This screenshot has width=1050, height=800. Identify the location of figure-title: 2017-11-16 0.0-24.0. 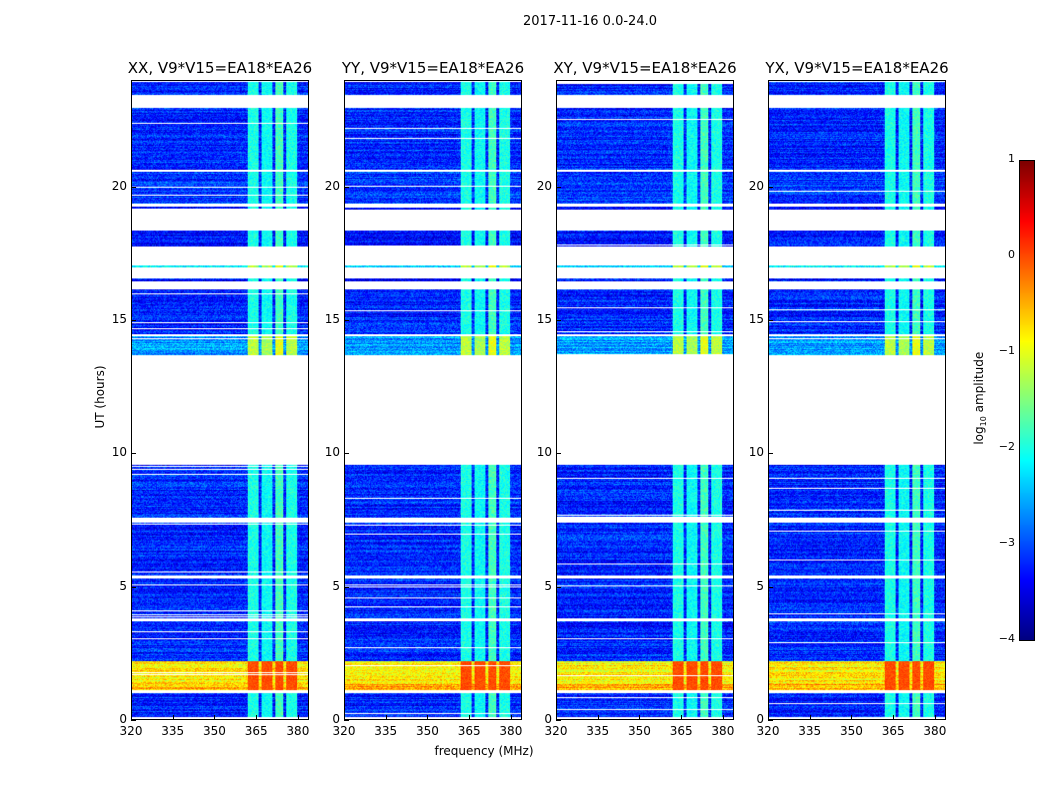
(590, 21).